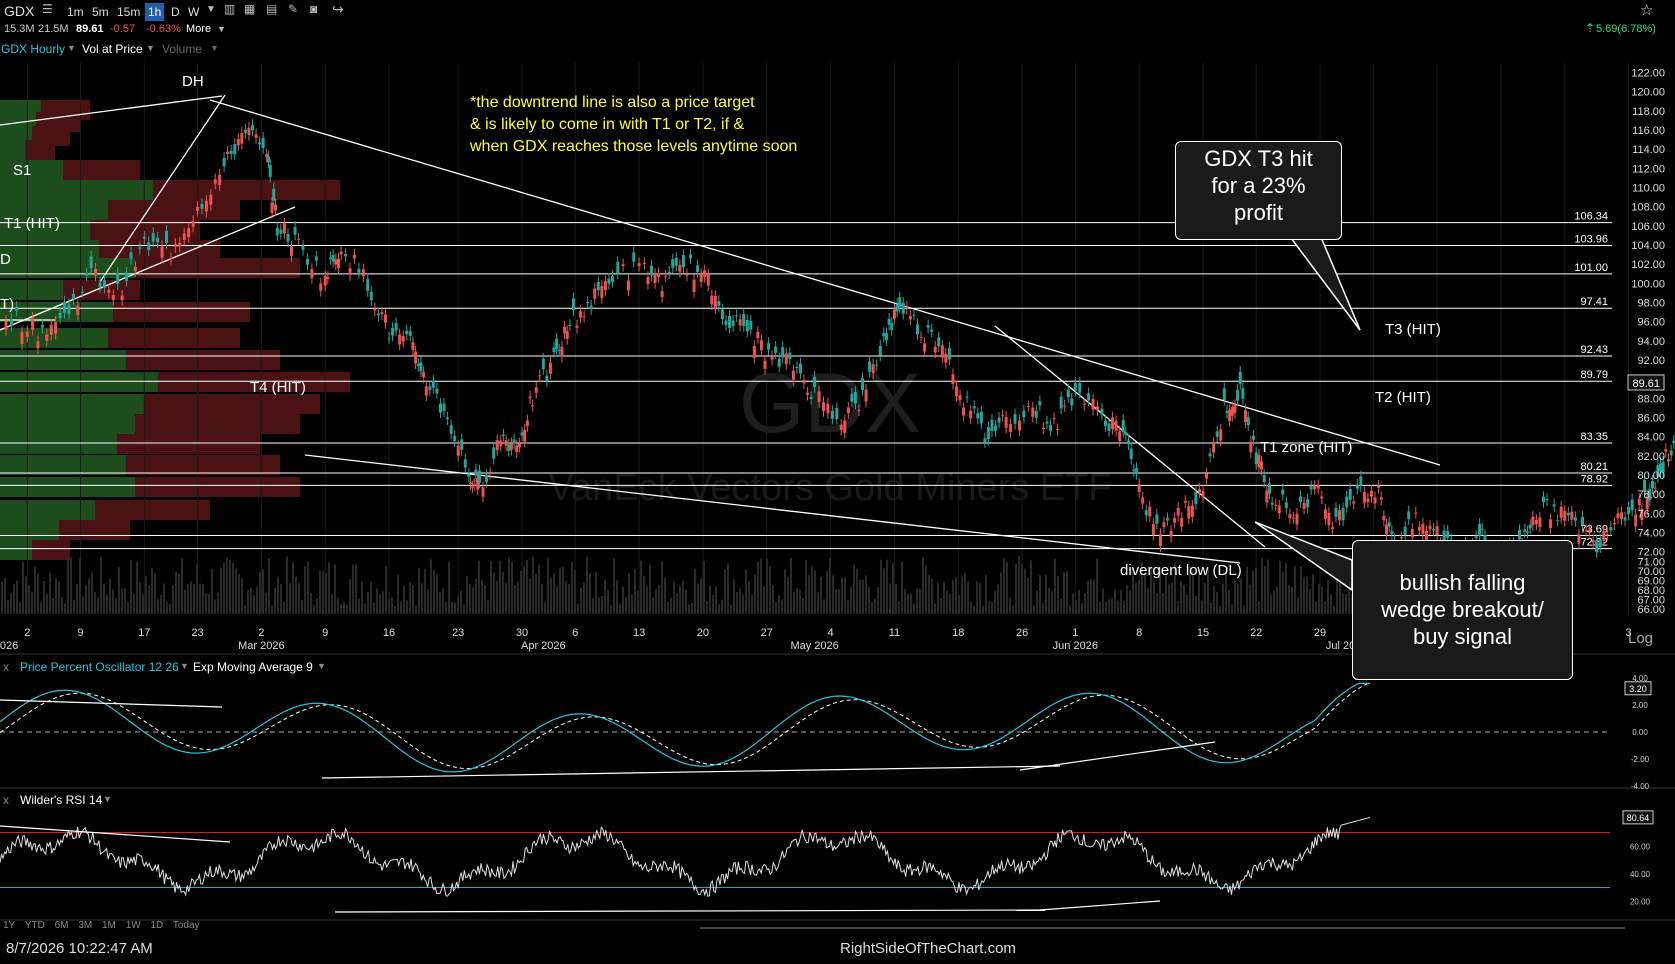  Describe the element at coordinates (19, 11) in the screenshot. I see `symbol-input: GDX` at that location.